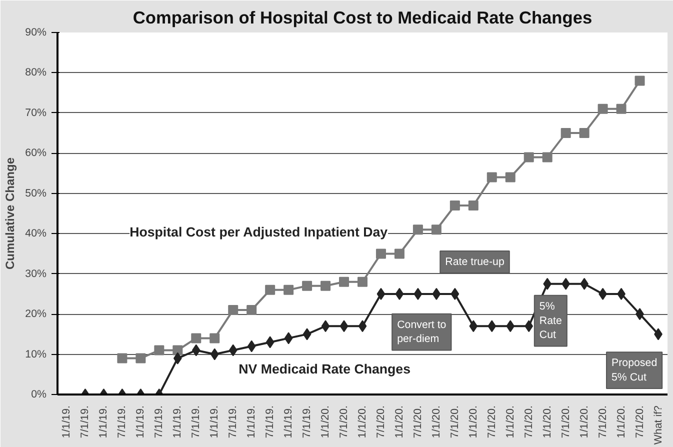  Describe the element at coordinates (39, 394) in the screenshot. I see `y-tick-label: 0%` at that location.